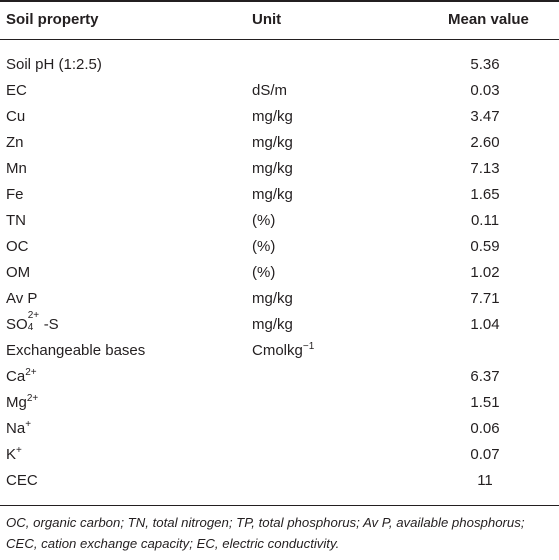 This screenshot has height=560, width=559. Describe the element at coordinates (485, 402) in the screenshot. I see `row-value: 1.51` at that location.